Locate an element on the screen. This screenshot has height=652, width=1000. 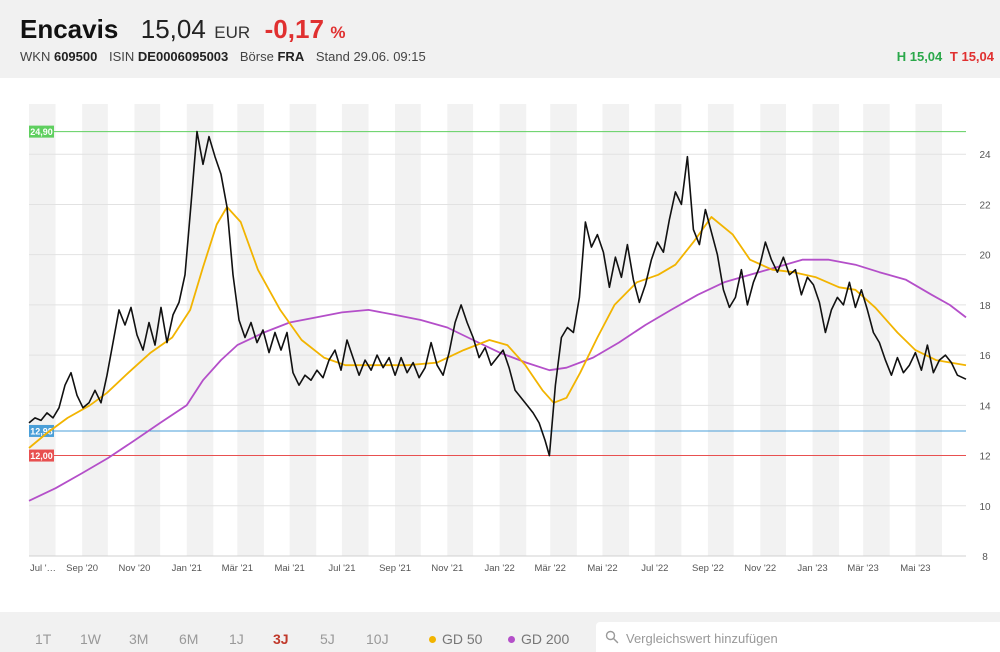
x-tick-label: Mär '23 is located at coordinates (862, 568).